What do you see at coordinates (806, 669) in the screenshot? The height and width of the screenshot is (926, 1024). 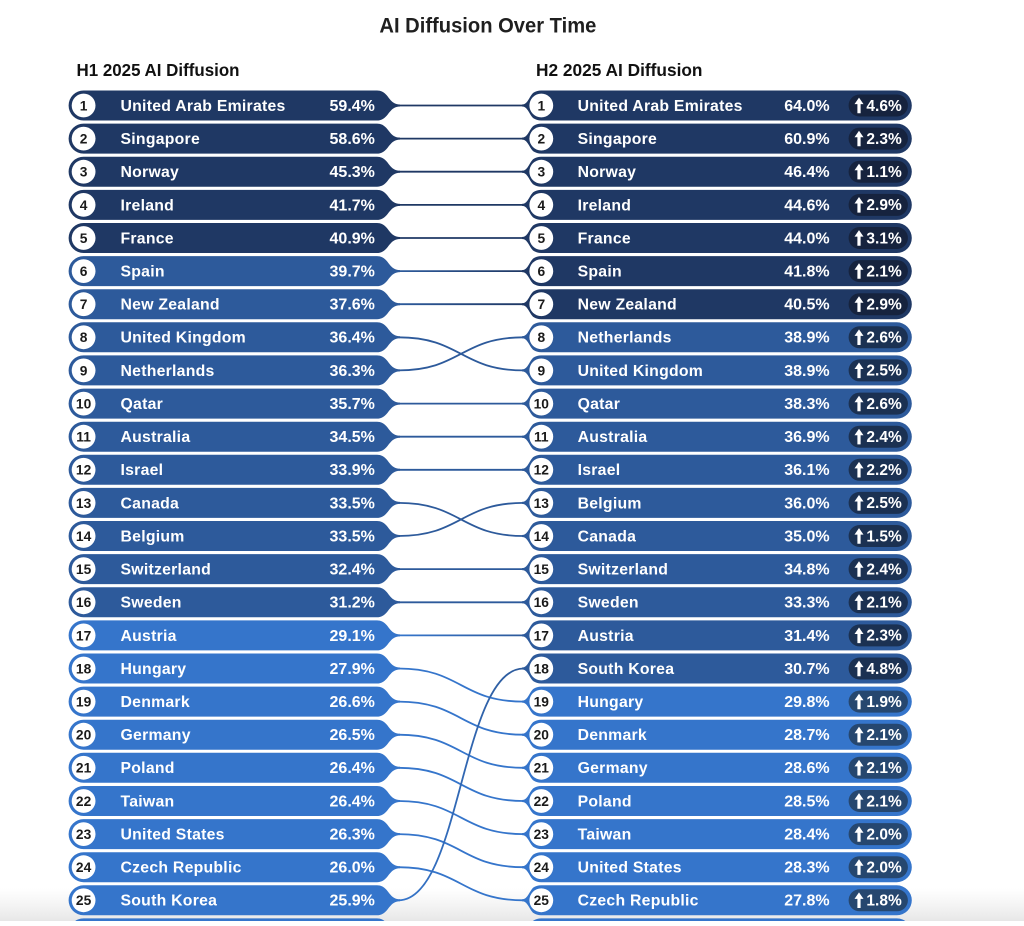 I see `svg-text: 30.7%` at bounding box center [806, 669].